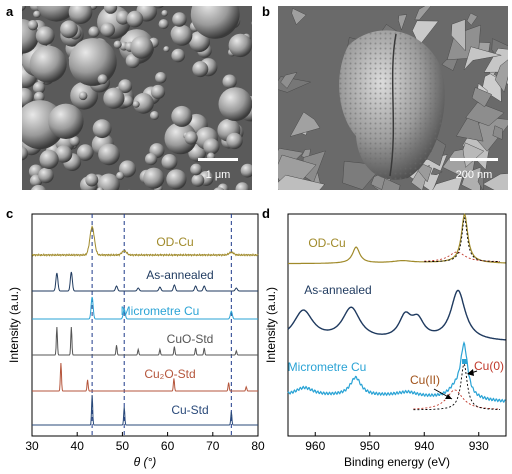  What do you see at coordinates (266, 213) in the screenshot?
I see `panel-letter-d: d` at bounding box center [266, 213].